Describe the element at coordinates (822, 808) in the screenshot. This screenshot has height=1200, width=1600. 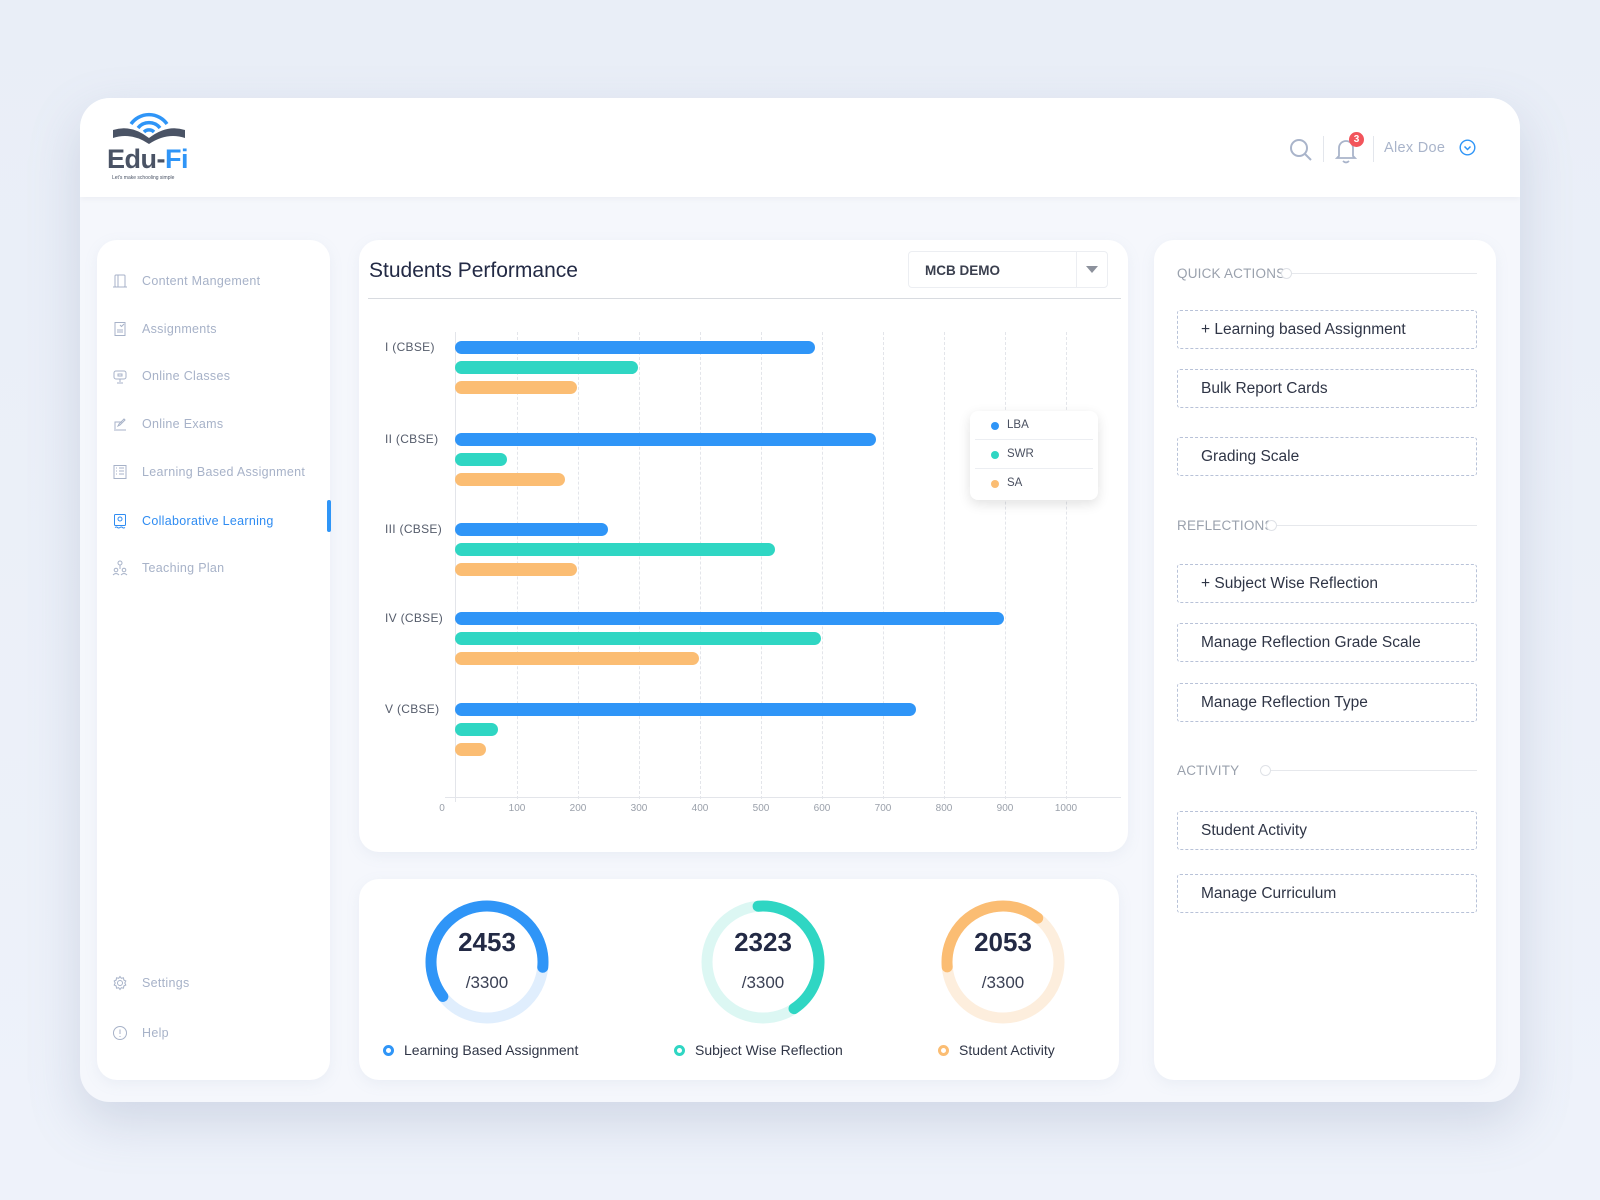
I see `x-tick-label: 600` at that location.